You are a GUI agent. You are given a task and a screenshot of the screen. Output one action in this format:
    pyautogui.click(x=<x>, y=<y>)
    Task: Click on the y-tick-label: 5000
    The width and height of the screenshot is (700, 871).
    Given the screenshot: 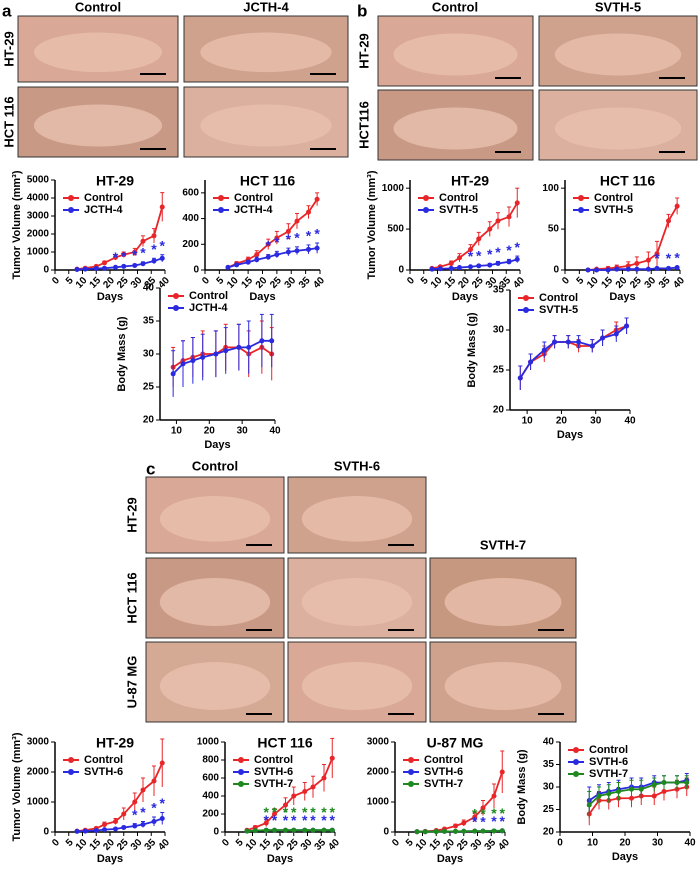 What is the action you would take?
    pyautogui.click(x=38, y=180)
    